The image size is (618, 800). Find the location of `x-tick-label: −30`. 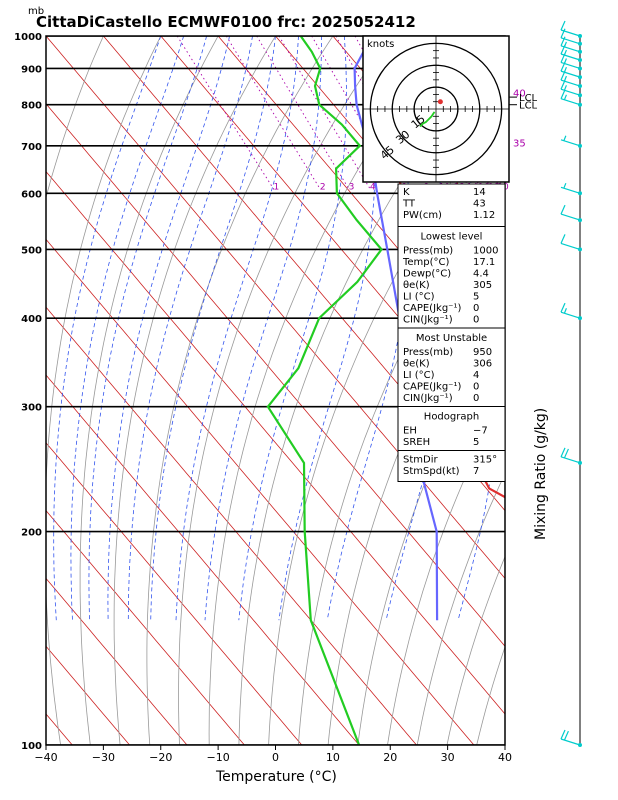

x-tick-label: −30 is located at coordinates (103, 757).